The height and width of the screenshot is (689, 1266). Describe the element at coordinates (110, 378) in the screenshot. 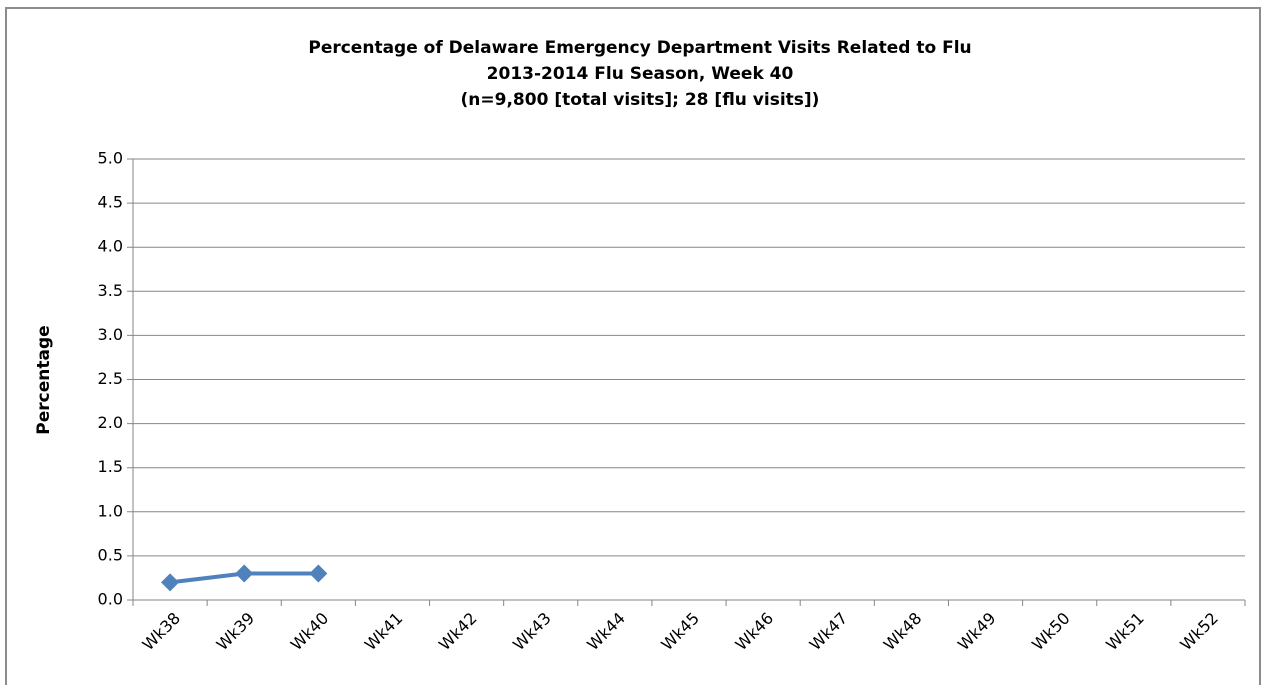

I see `y-tick-label: 2.5` at that location.